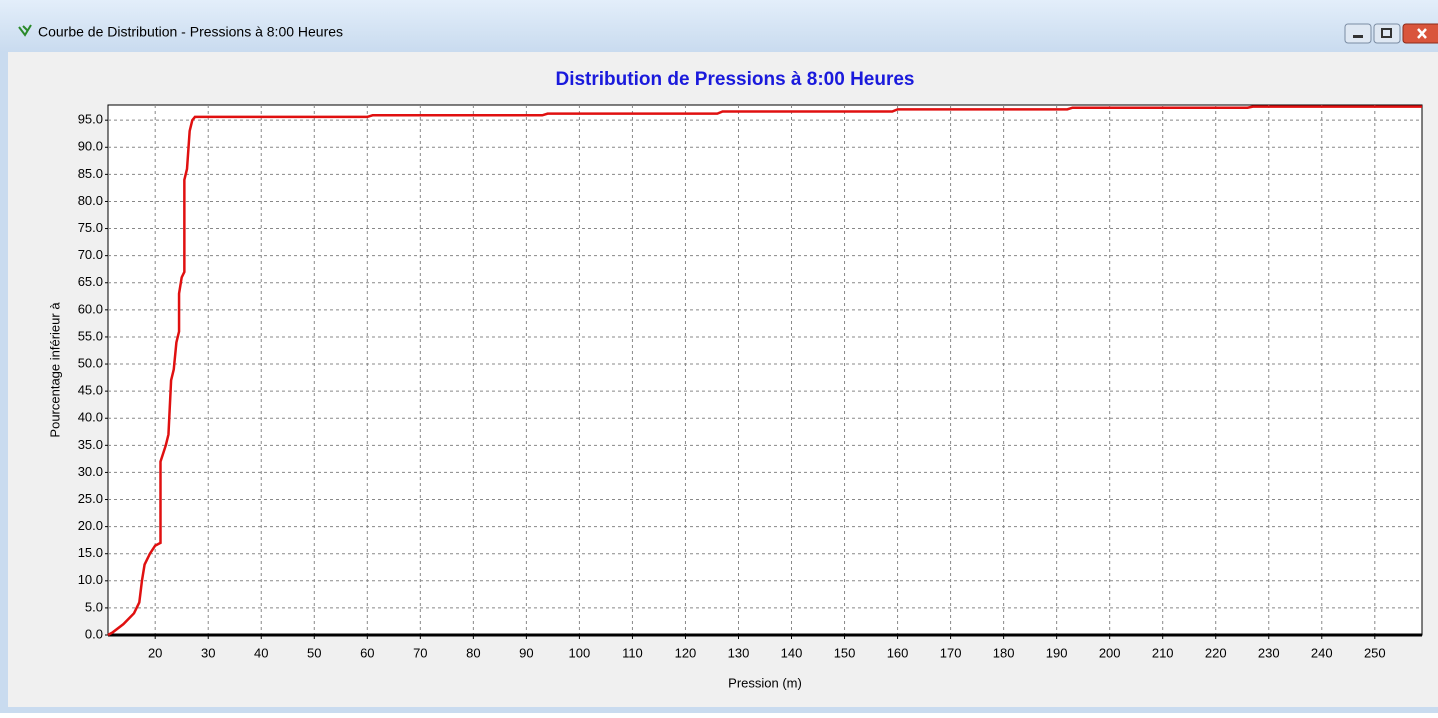 Image resolution: width=1438 pixels, height=718 pixels. I want to click on app-icon, so click(25, 30).